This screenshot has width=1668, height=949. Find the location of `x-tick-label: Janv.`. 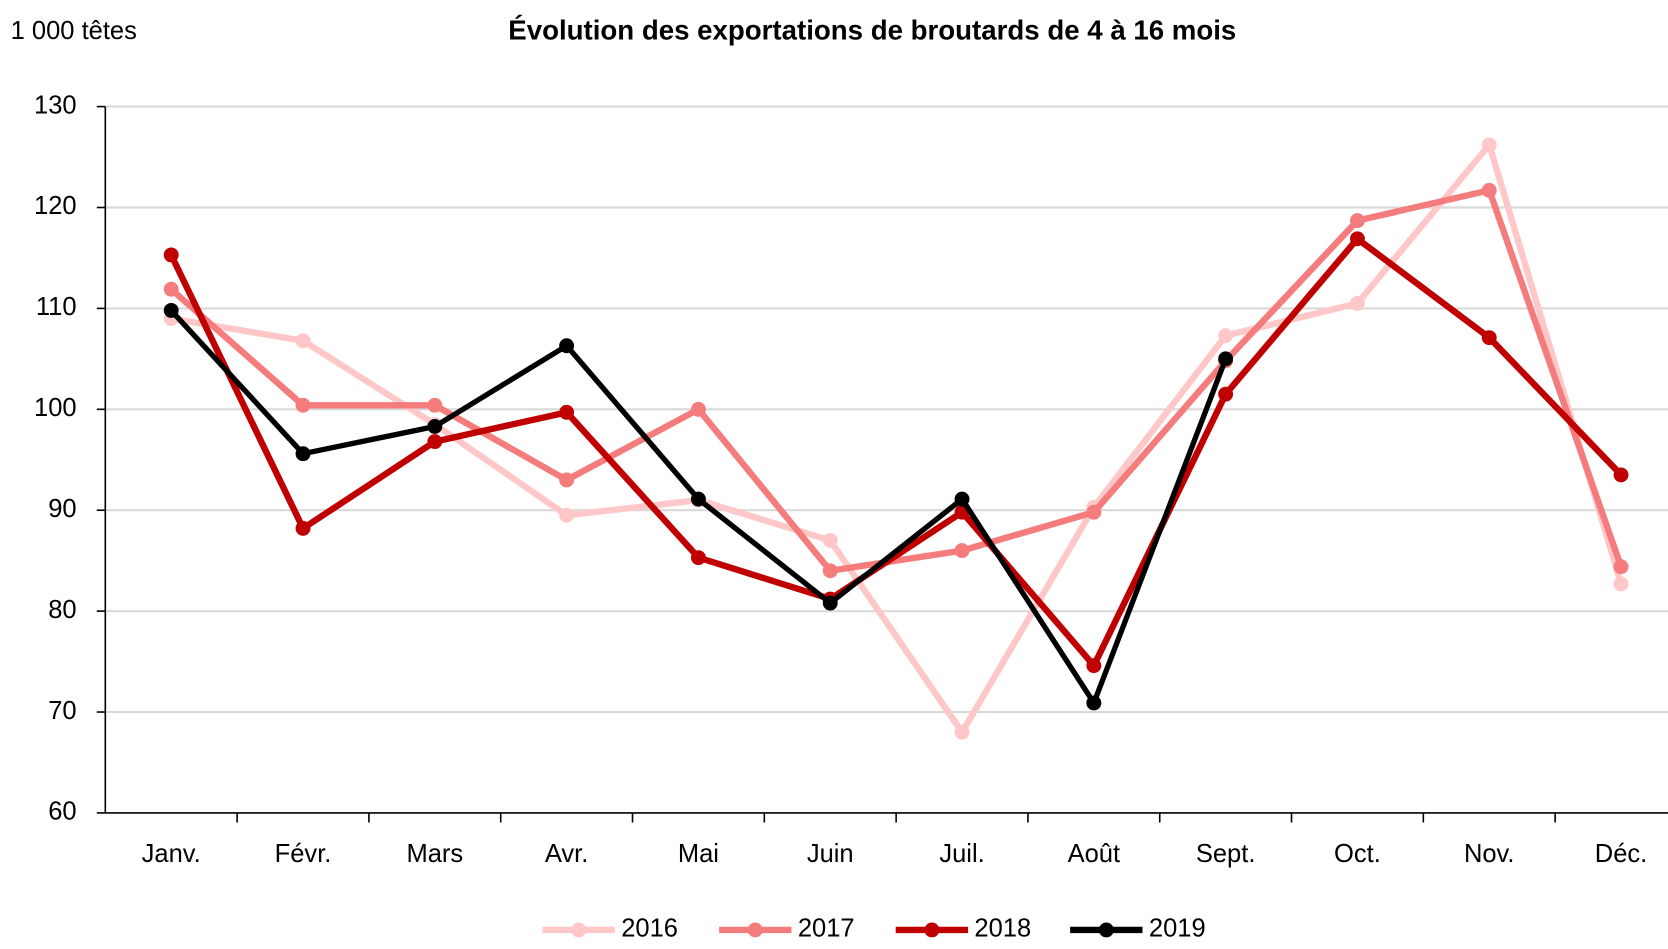

x-tick-label: Janv. is located at coordinates (171, 854).